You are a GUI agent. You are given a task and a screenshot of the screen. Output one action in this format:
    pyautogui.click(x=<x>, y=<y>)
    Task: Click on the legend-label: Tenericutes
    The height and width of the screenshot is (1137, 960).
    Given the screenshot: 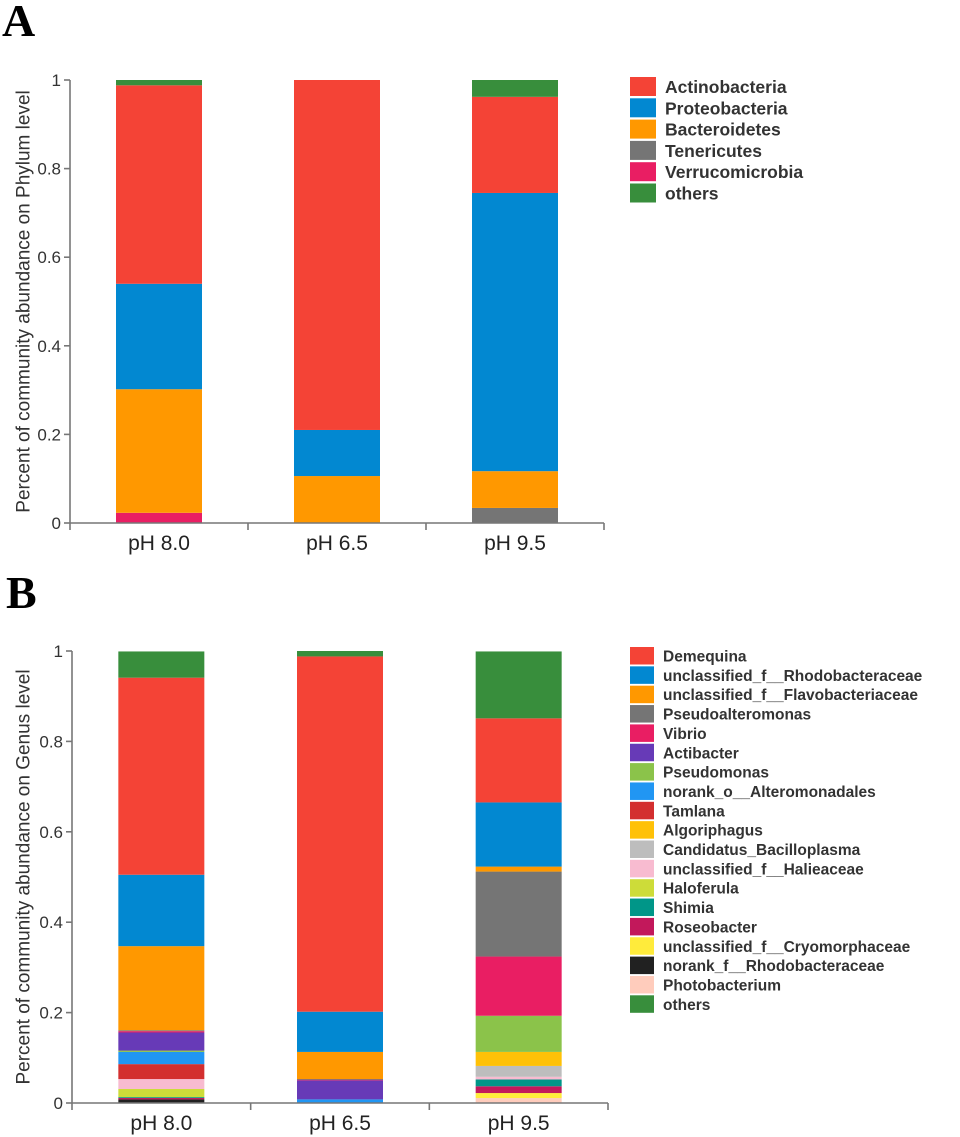 What is the action you would take?
    pyautogui.click(x=713, y=151)
    